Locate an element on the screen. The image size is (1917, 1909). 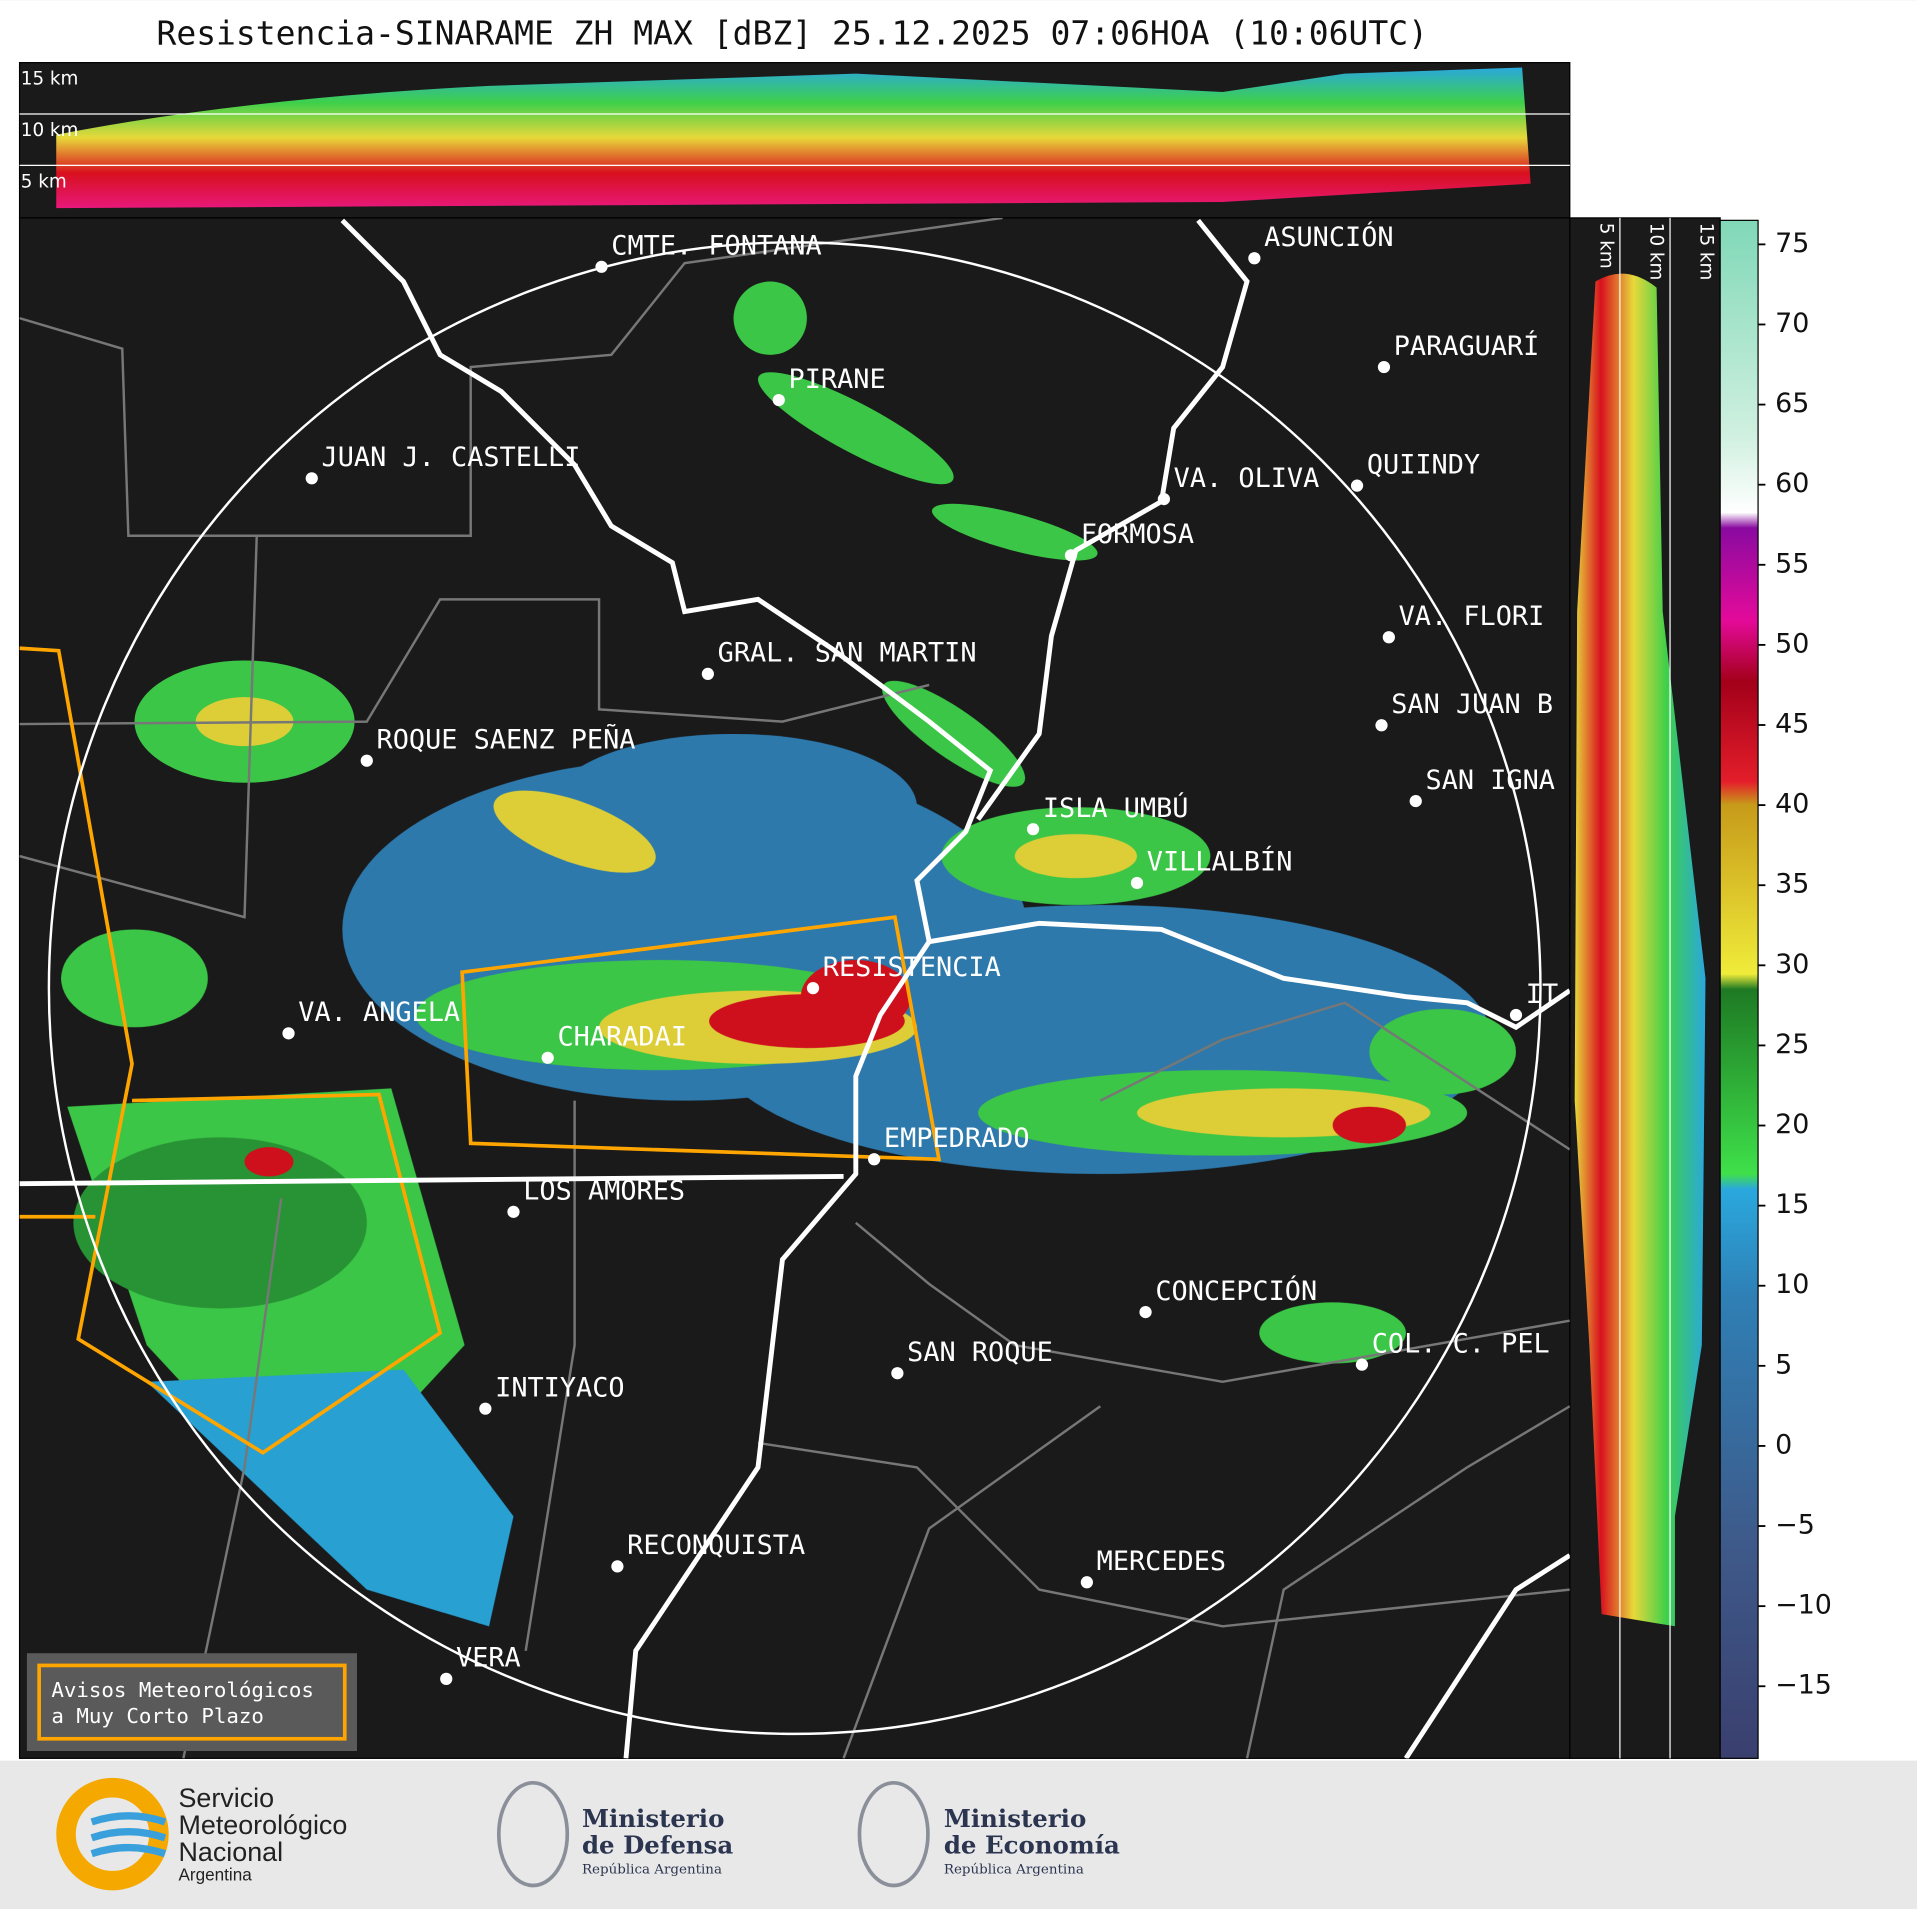
colorbar-tick-label: 55 is located at coordinates (1792, 563).